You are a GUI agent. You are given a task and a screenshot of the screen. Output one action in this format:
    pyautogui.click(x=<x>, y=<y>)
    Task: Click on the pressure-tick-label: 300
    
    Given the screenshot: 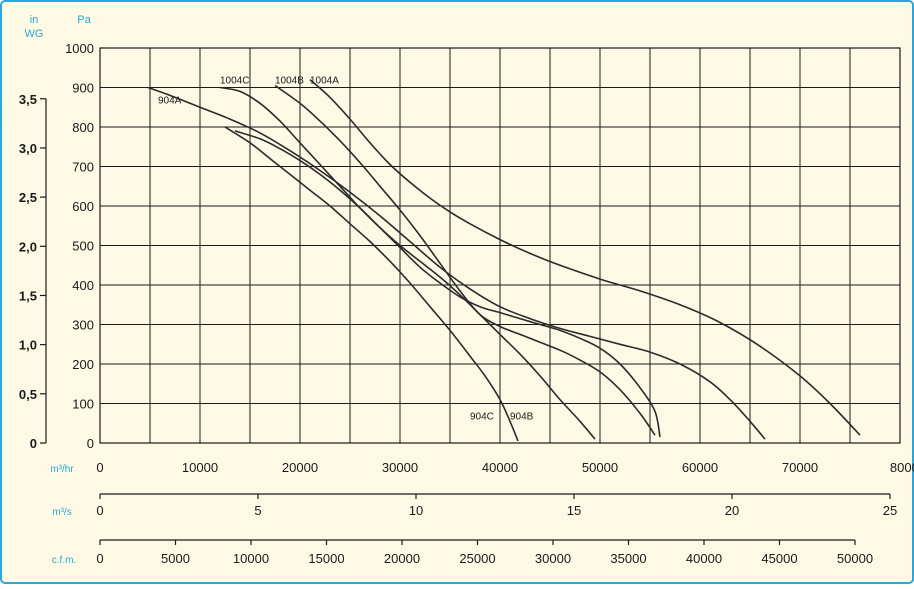 What is the action you would take?
    pyautogui.click(x=83, y=325)
    